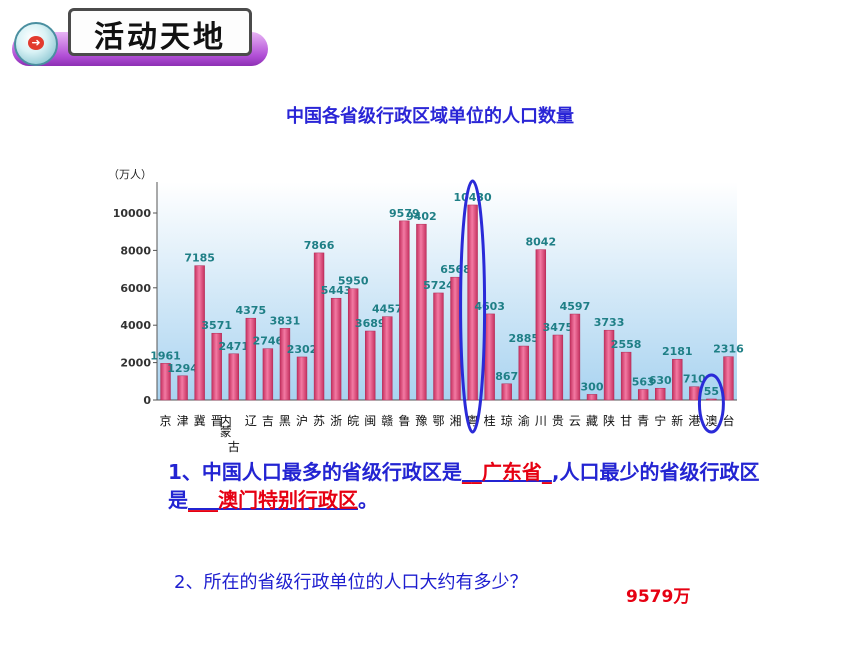 This screenshot has height=645, width=860. Describe the element at coordinates (455, 338) in the screenshot. I see `bar-湘` at that location.